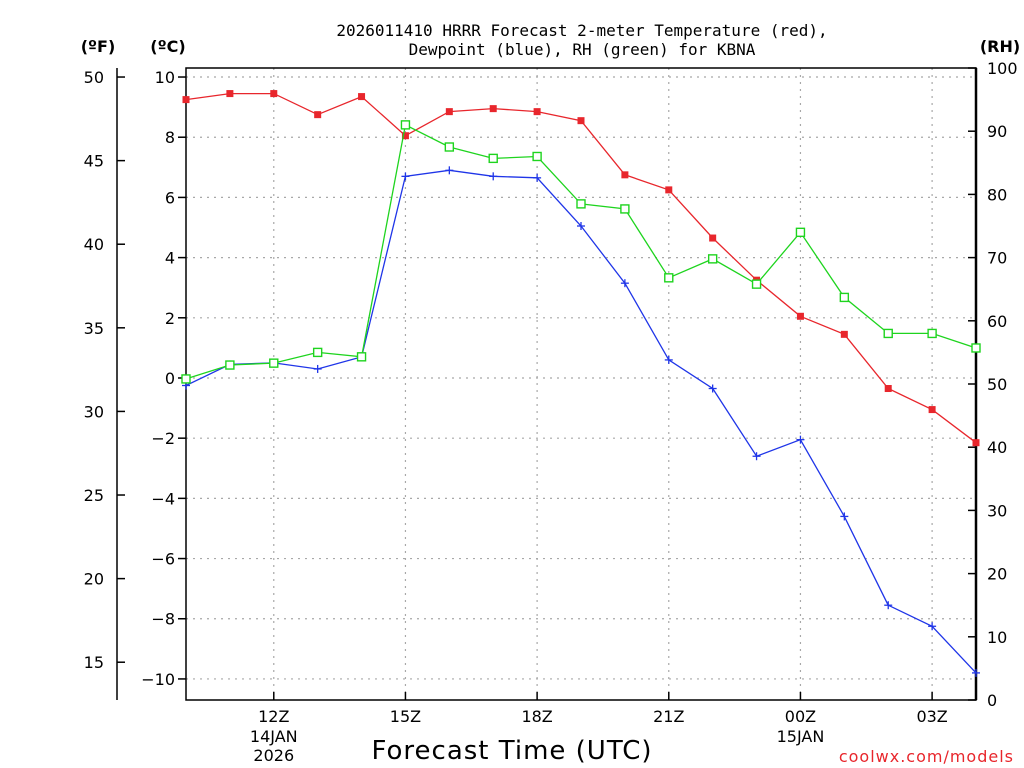 This screenshot has width=1024, height=768. I want to click on date-label: 14JAN, so click(274, 736).